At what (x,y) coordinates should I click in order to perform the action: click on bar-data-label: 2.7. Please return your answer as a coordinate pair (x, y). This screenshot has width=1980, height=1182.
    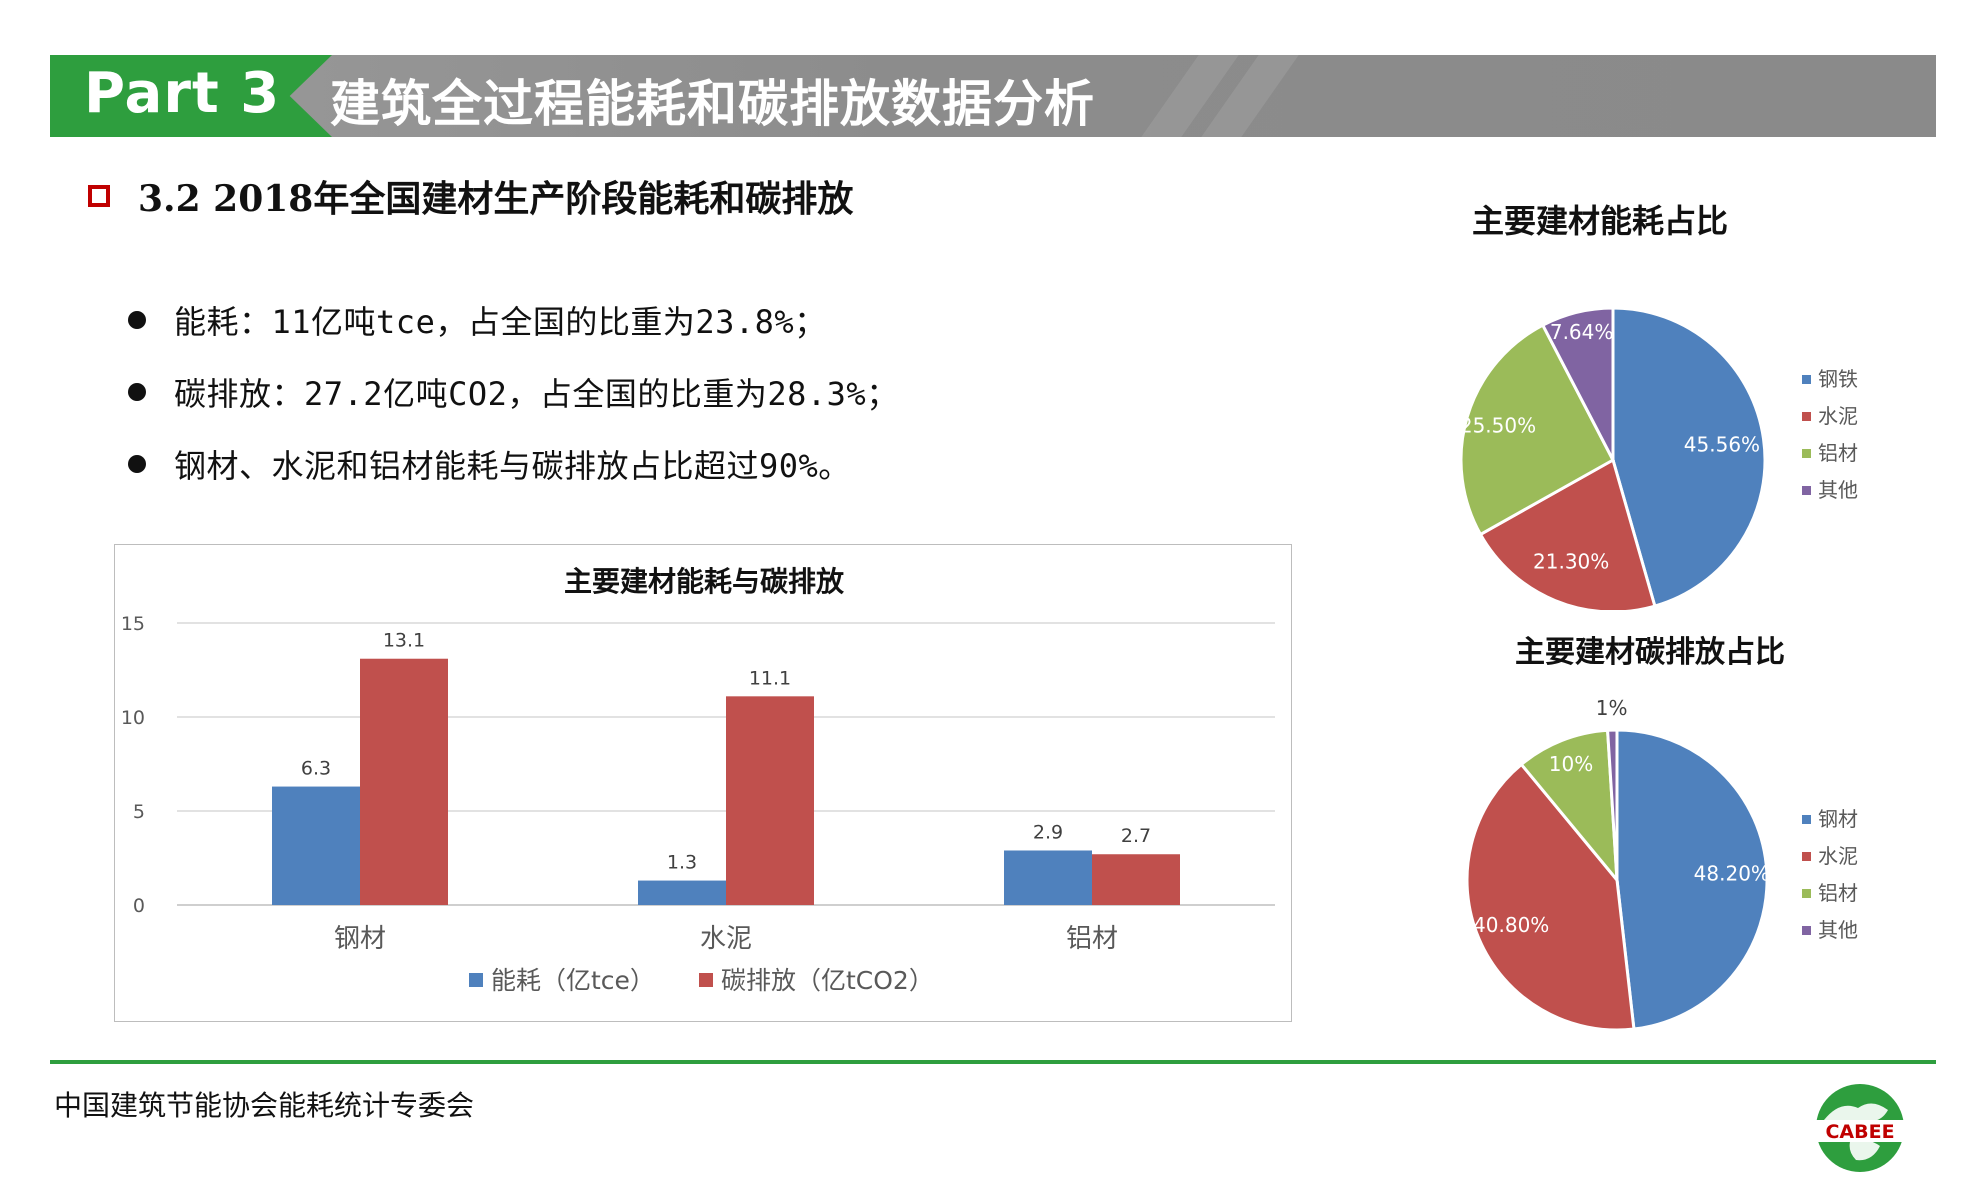
    Looking at the image, I should click on (1136, 836).